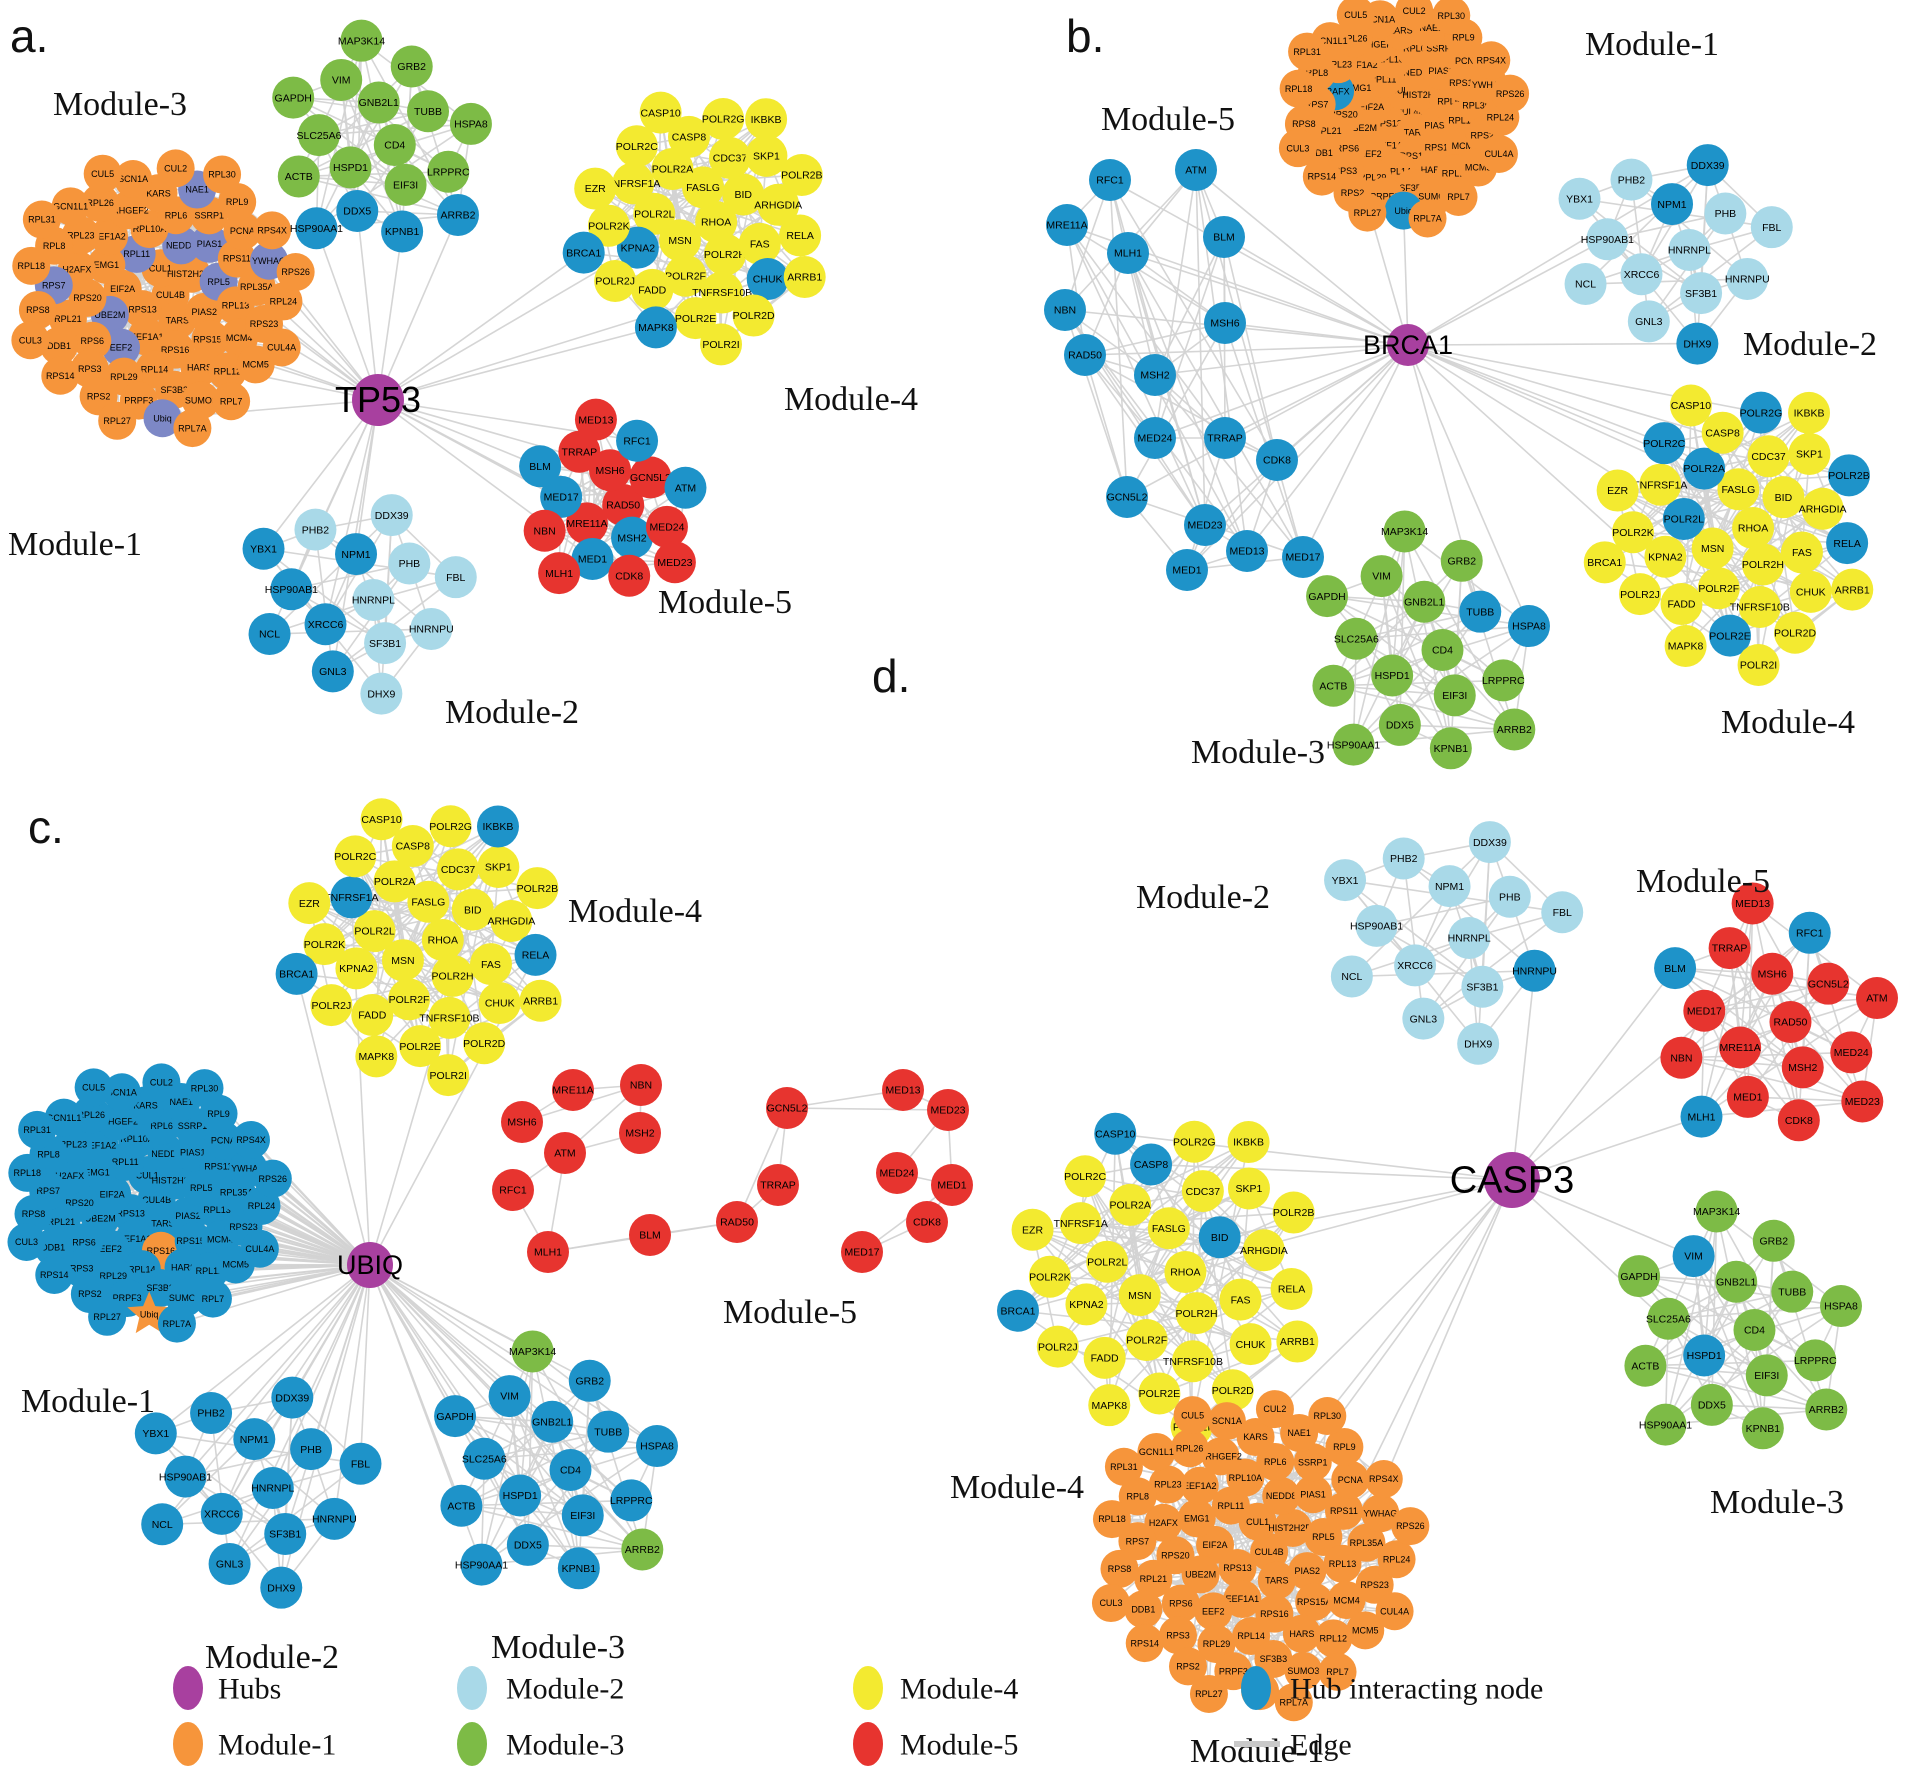 This screenshot has height=1775, width=1923. What do you see at coordinates (572, 1091) in the screenshot?
I see `node-label-MRE11A: MRE11A` at bounding box center [572, 1091].